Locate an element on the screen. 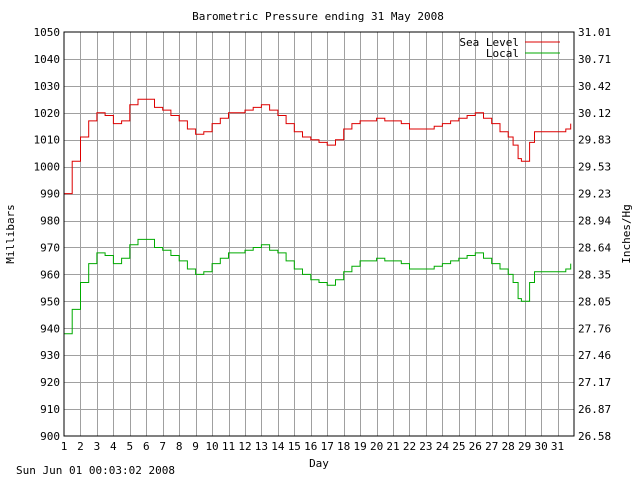 This screenshot has height=480, width=640. x-tick-label: 15 is located at coordinates (294, 446).